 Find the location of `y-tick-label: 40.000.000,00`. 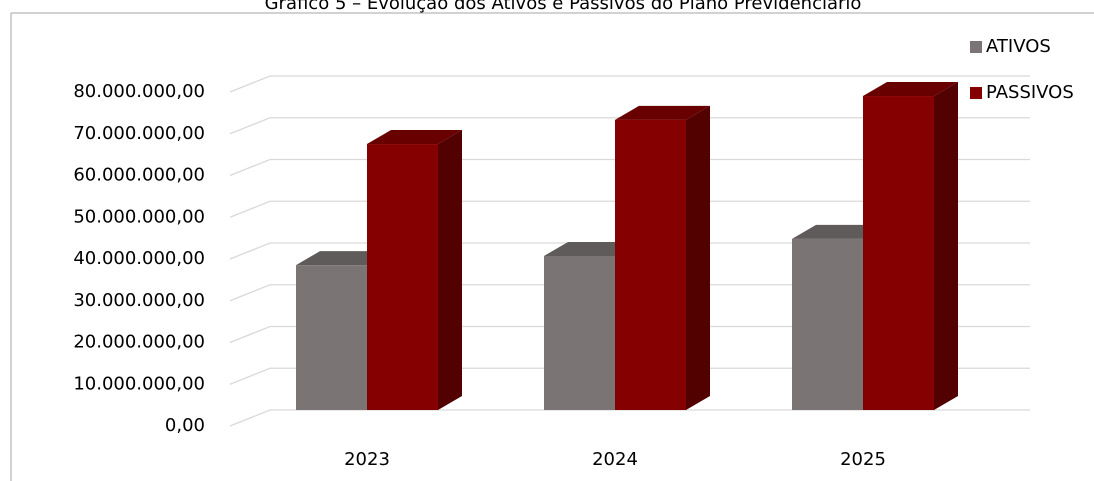

y-tick-label: 40.000.000,00 is located at coordinates (139, 258).